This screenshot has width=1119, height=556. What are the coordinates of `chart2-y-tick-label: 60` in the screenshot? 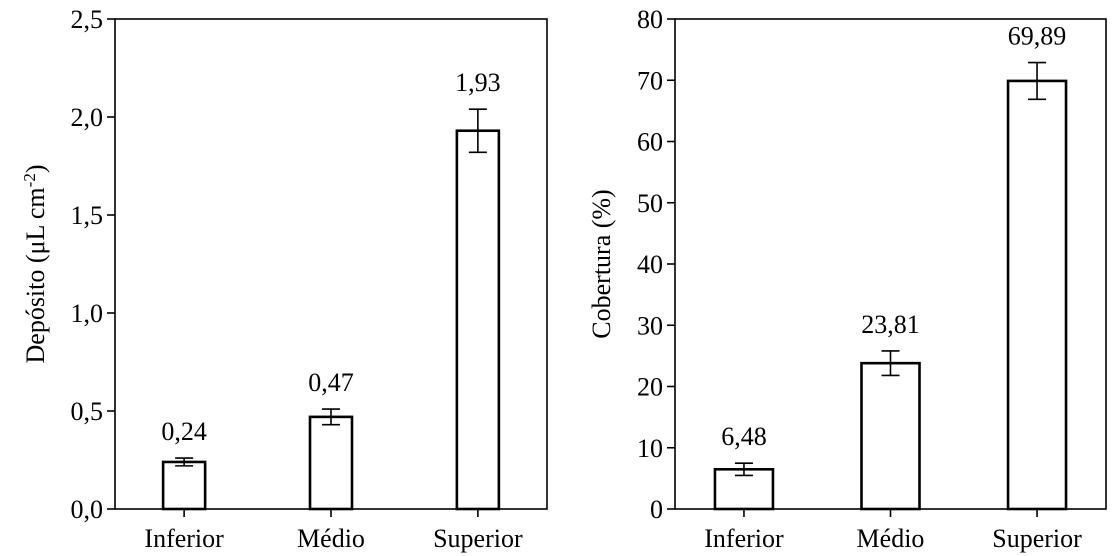 It's located at (650, 142).